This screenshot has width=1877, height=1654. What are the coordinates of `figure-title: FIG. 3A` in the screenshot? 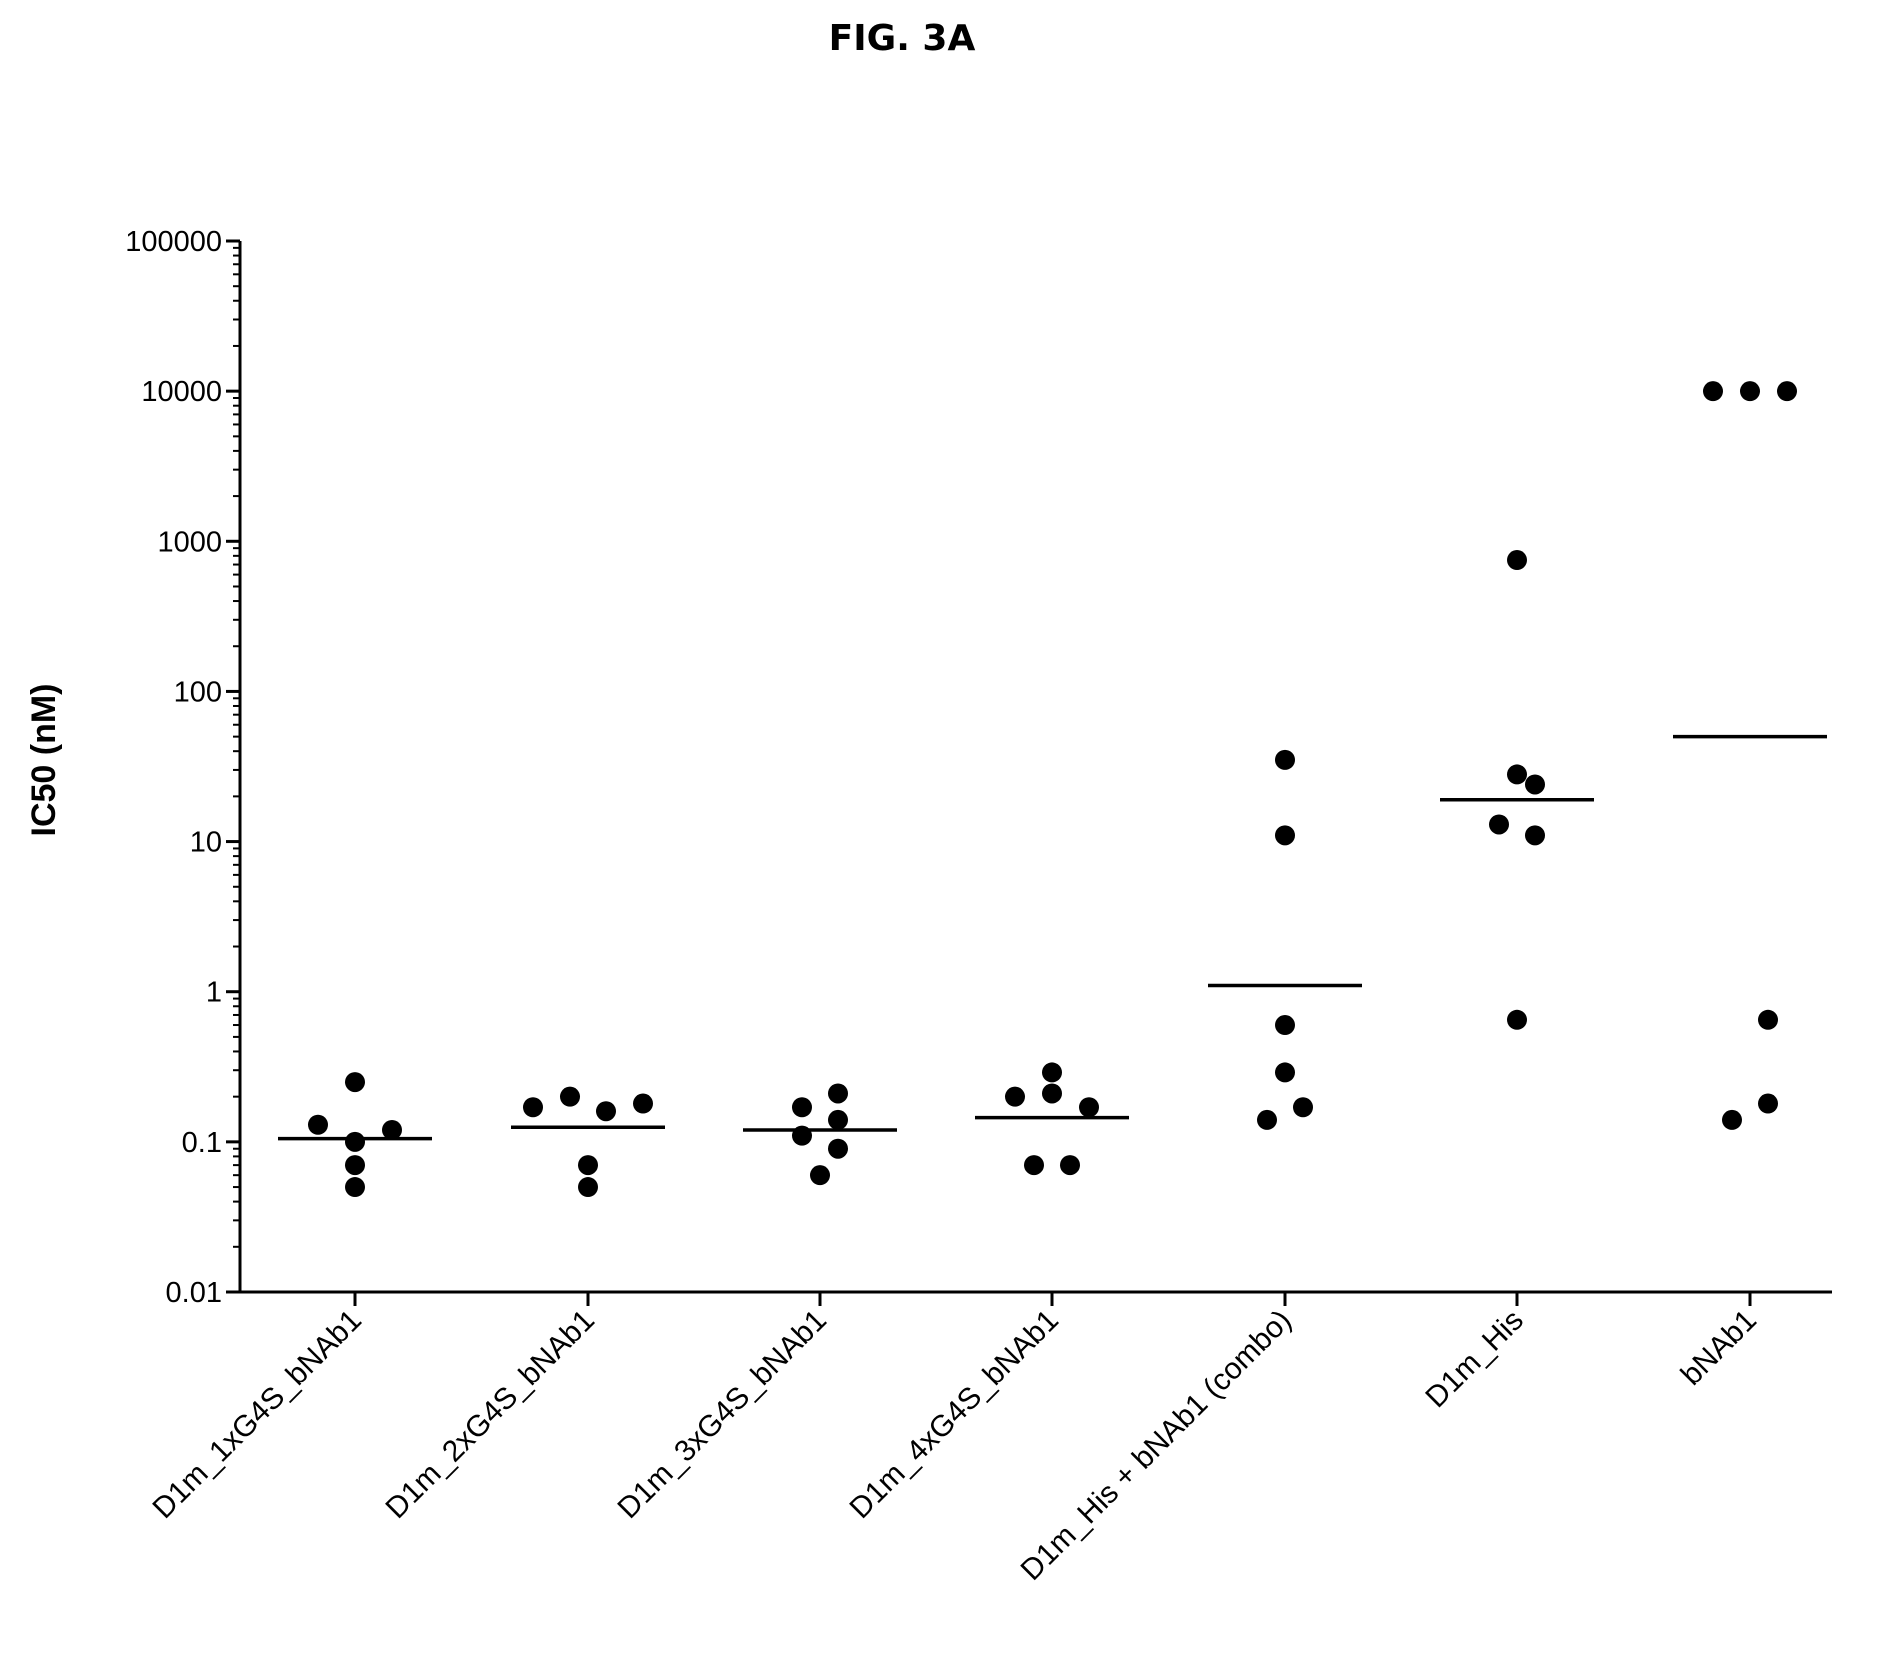 It's located at (902, 38).